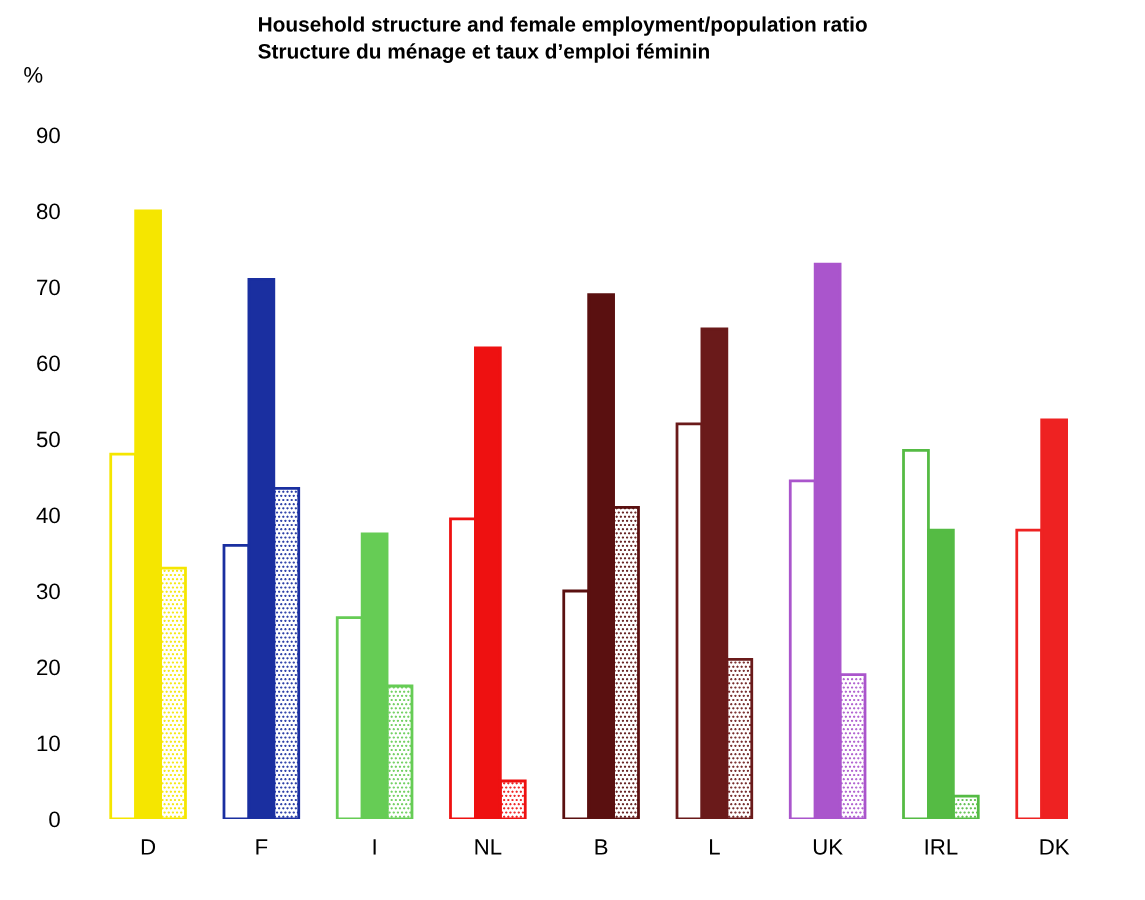 The height and width of the screenshot is (900, 1145). Describe the element at coordinates (601, 847) in the screenshot. I see `x-tick-label: B` at that location.